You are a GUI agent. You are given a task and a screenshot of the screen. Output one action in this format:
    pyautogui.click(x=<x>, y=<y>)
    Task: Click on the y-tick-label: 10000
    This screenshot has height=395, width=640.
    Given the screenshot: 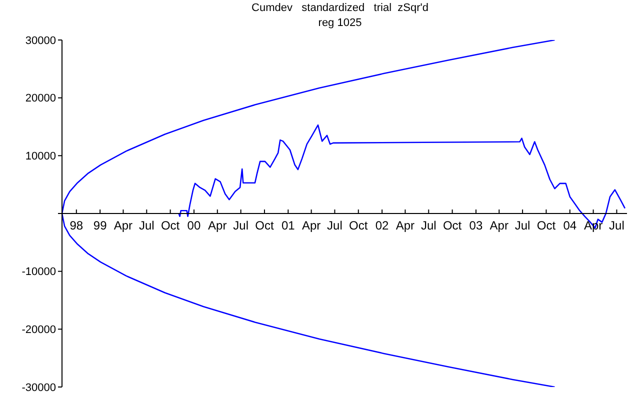 What is the action you would take?
    pyautogui.click(x=40, y=156)
    